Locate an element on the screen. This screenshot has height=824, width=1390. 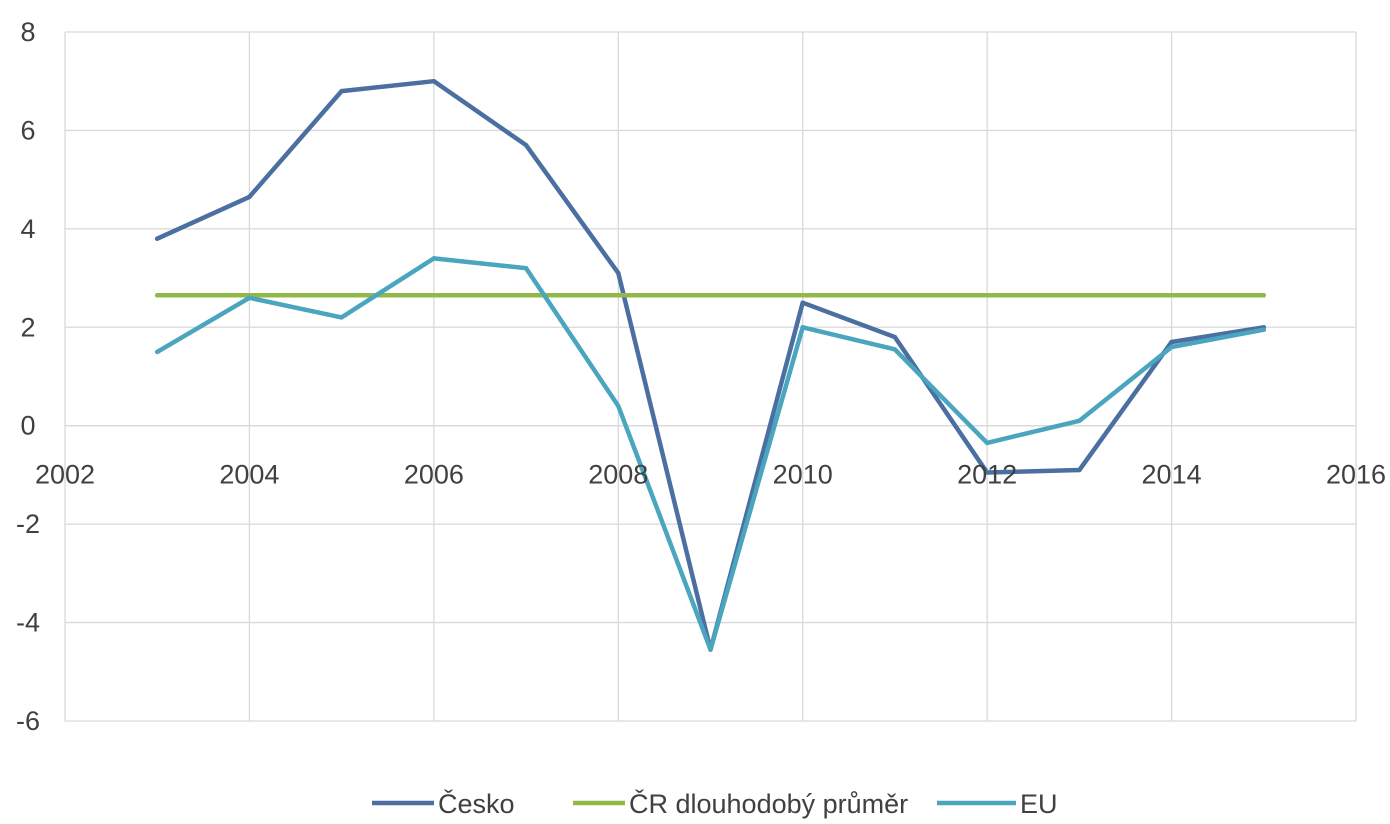
y-tick-label: 0 is located at coordinates (27, 426).